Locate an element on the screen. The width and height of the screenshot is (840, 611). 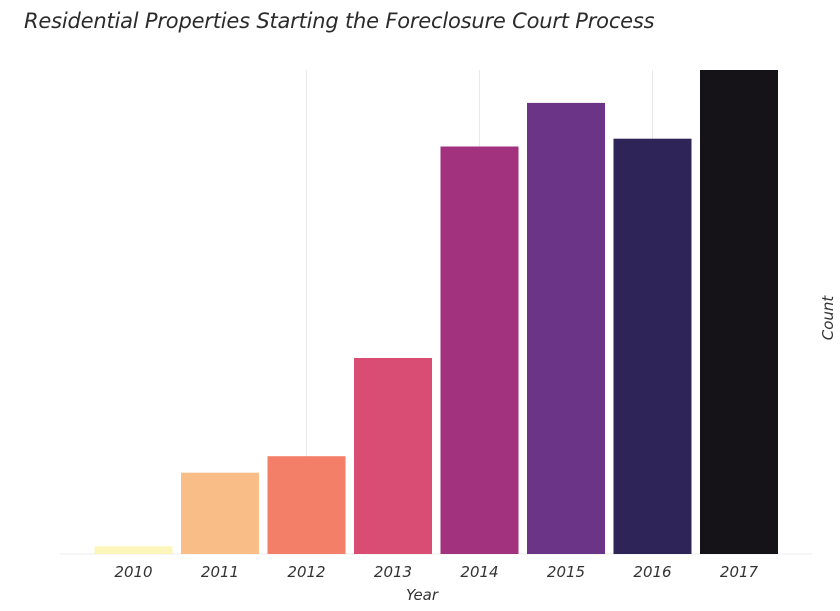
bar-2011 is located at coordinates (220, 513).